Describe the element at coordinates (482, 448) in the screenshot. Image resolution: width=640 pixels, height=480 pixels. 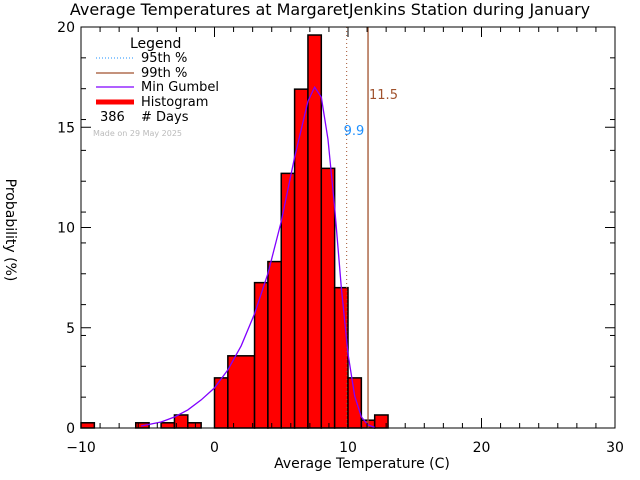
I see `x-tick-label: 20` at that location.